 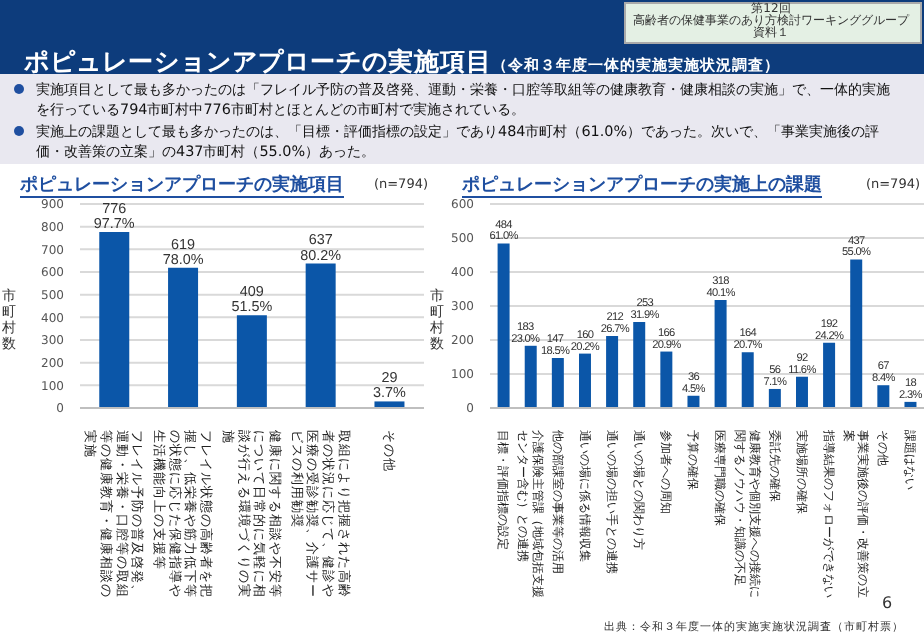 What do you see at coordinates (258, 61) in the screenshot?
I see `text: ポピュレーションアプローチの実施項目` at bounding box center [258, 61].